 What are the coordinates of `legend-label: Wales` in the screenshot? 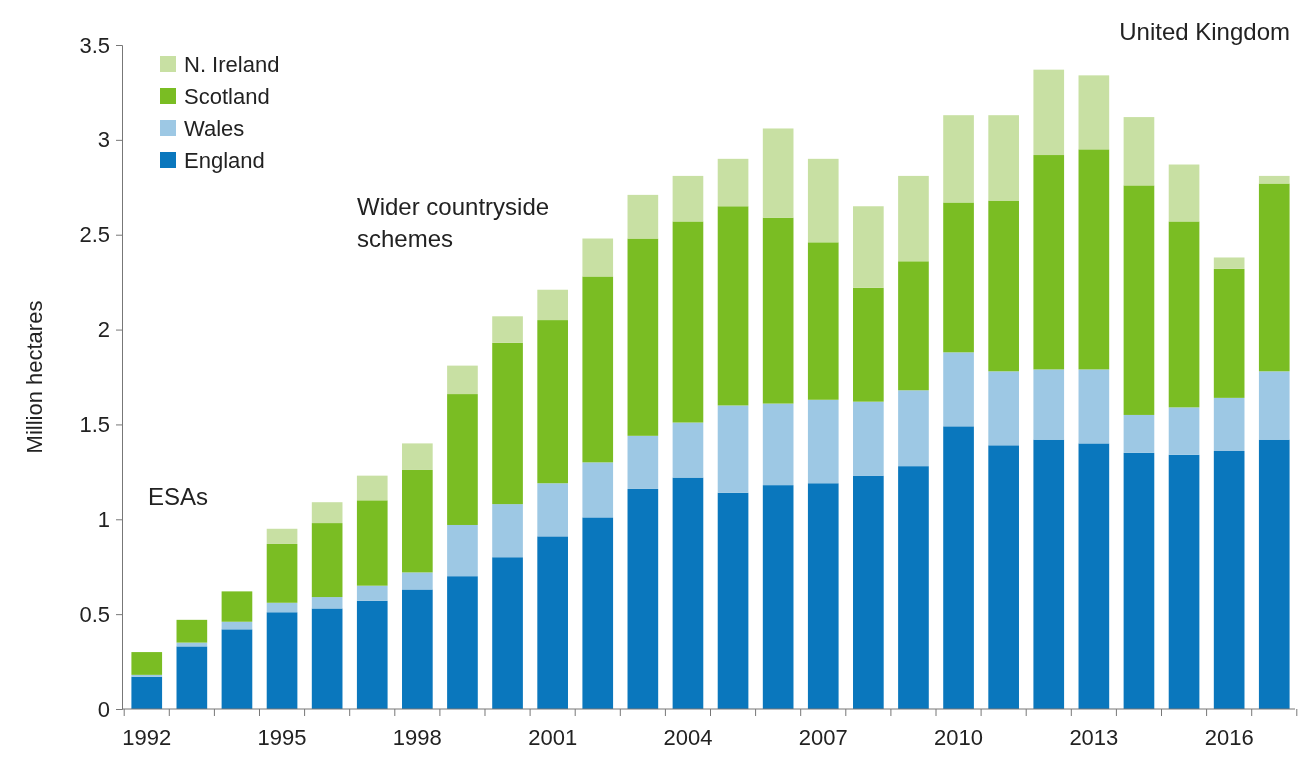 It's located at (214, 128).